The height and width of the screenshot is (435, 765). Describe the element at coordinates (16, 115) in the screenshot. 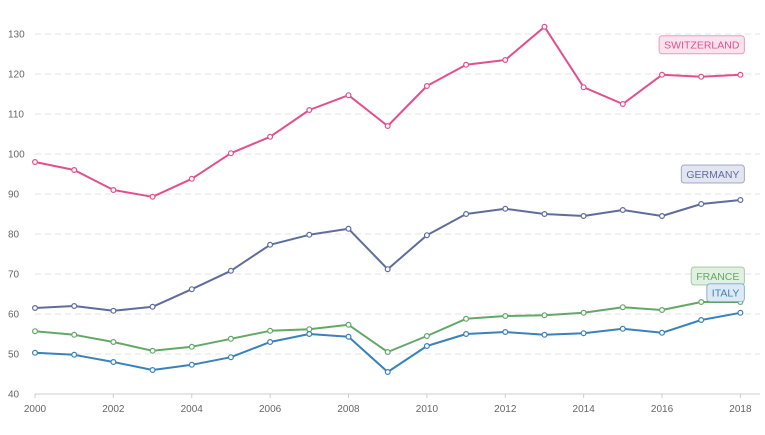

I see `y-tick-label: 110` at that location.